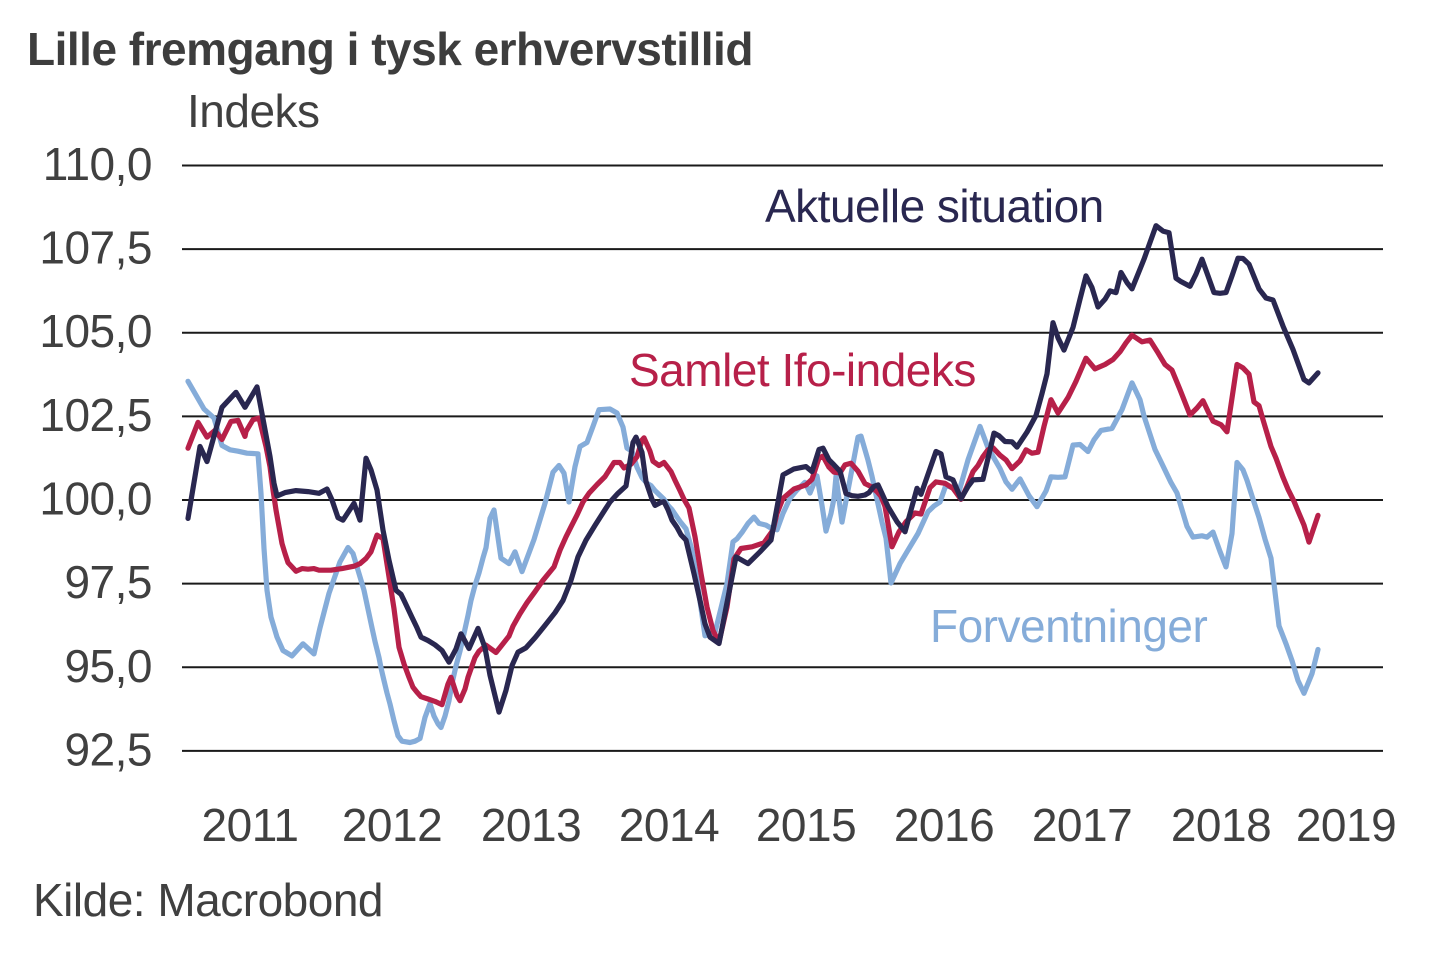 This screenshot has width=1440, height=960. I want to click on svg-text: 92,5, so click(108, 749).